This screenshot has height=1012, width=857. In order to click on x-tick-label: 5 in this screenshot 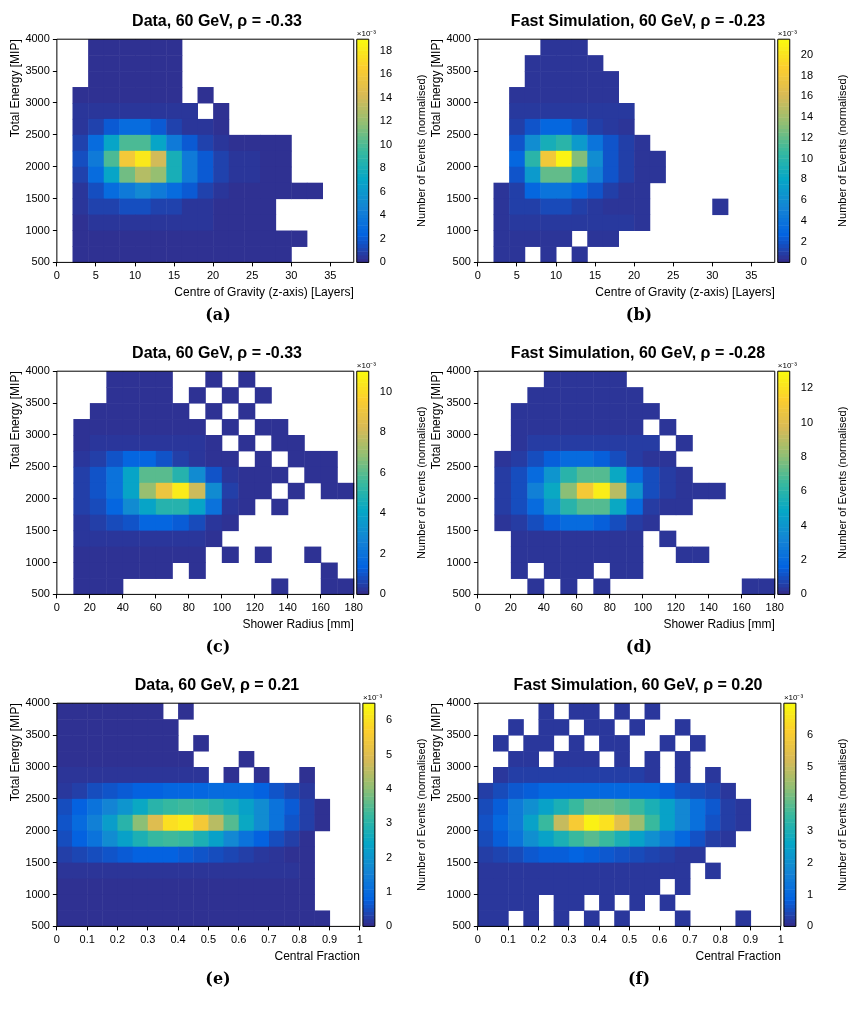, I will do `click(95, 275)`.